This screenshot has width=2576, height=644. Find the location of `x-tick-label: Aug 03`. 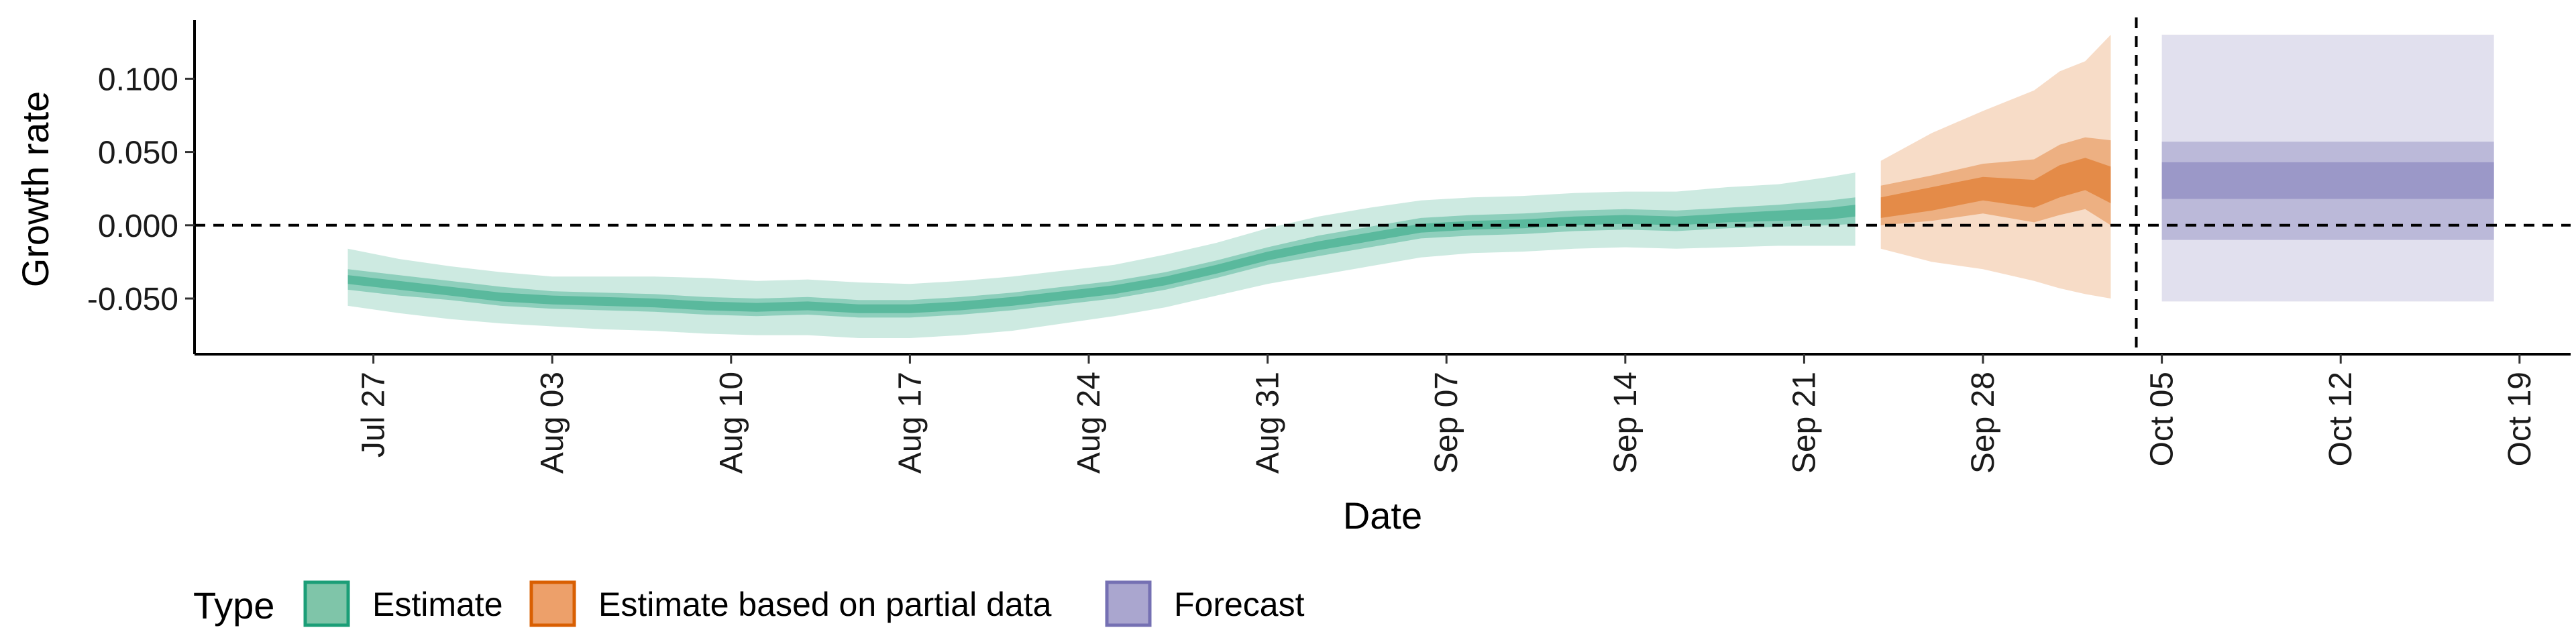

x-tick-label: Aug 03 is located at coordinates (552, 423).